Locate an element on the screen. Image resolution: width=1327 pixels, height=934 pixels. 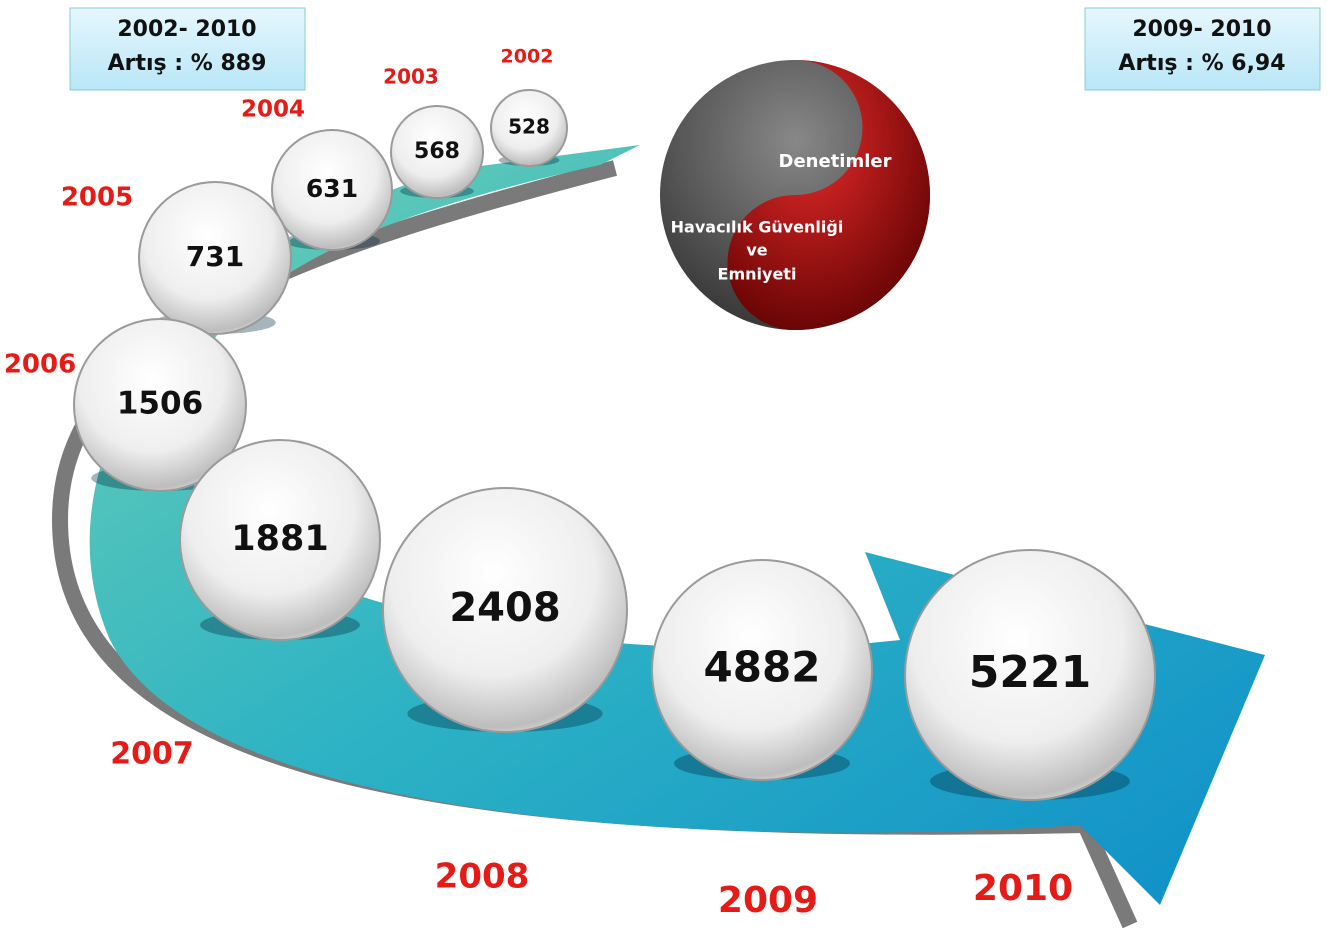
box: 2009- 2010 Artış : % 6,94 is located at coordinates (1202, 49).